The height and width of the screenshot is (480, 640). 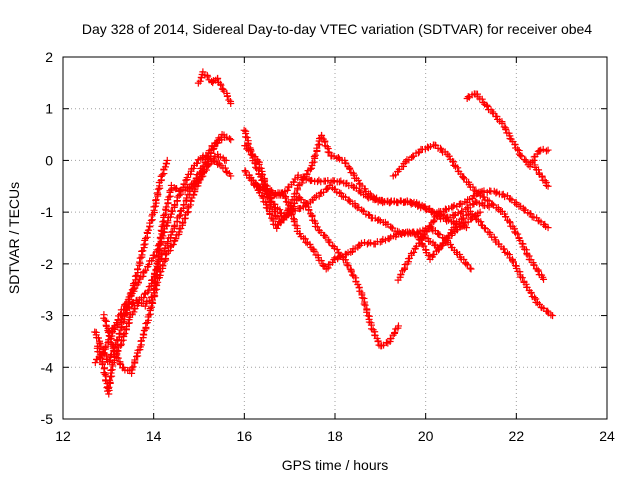 I want to click on y-tick-label: -5, so click(x=47, y=419).